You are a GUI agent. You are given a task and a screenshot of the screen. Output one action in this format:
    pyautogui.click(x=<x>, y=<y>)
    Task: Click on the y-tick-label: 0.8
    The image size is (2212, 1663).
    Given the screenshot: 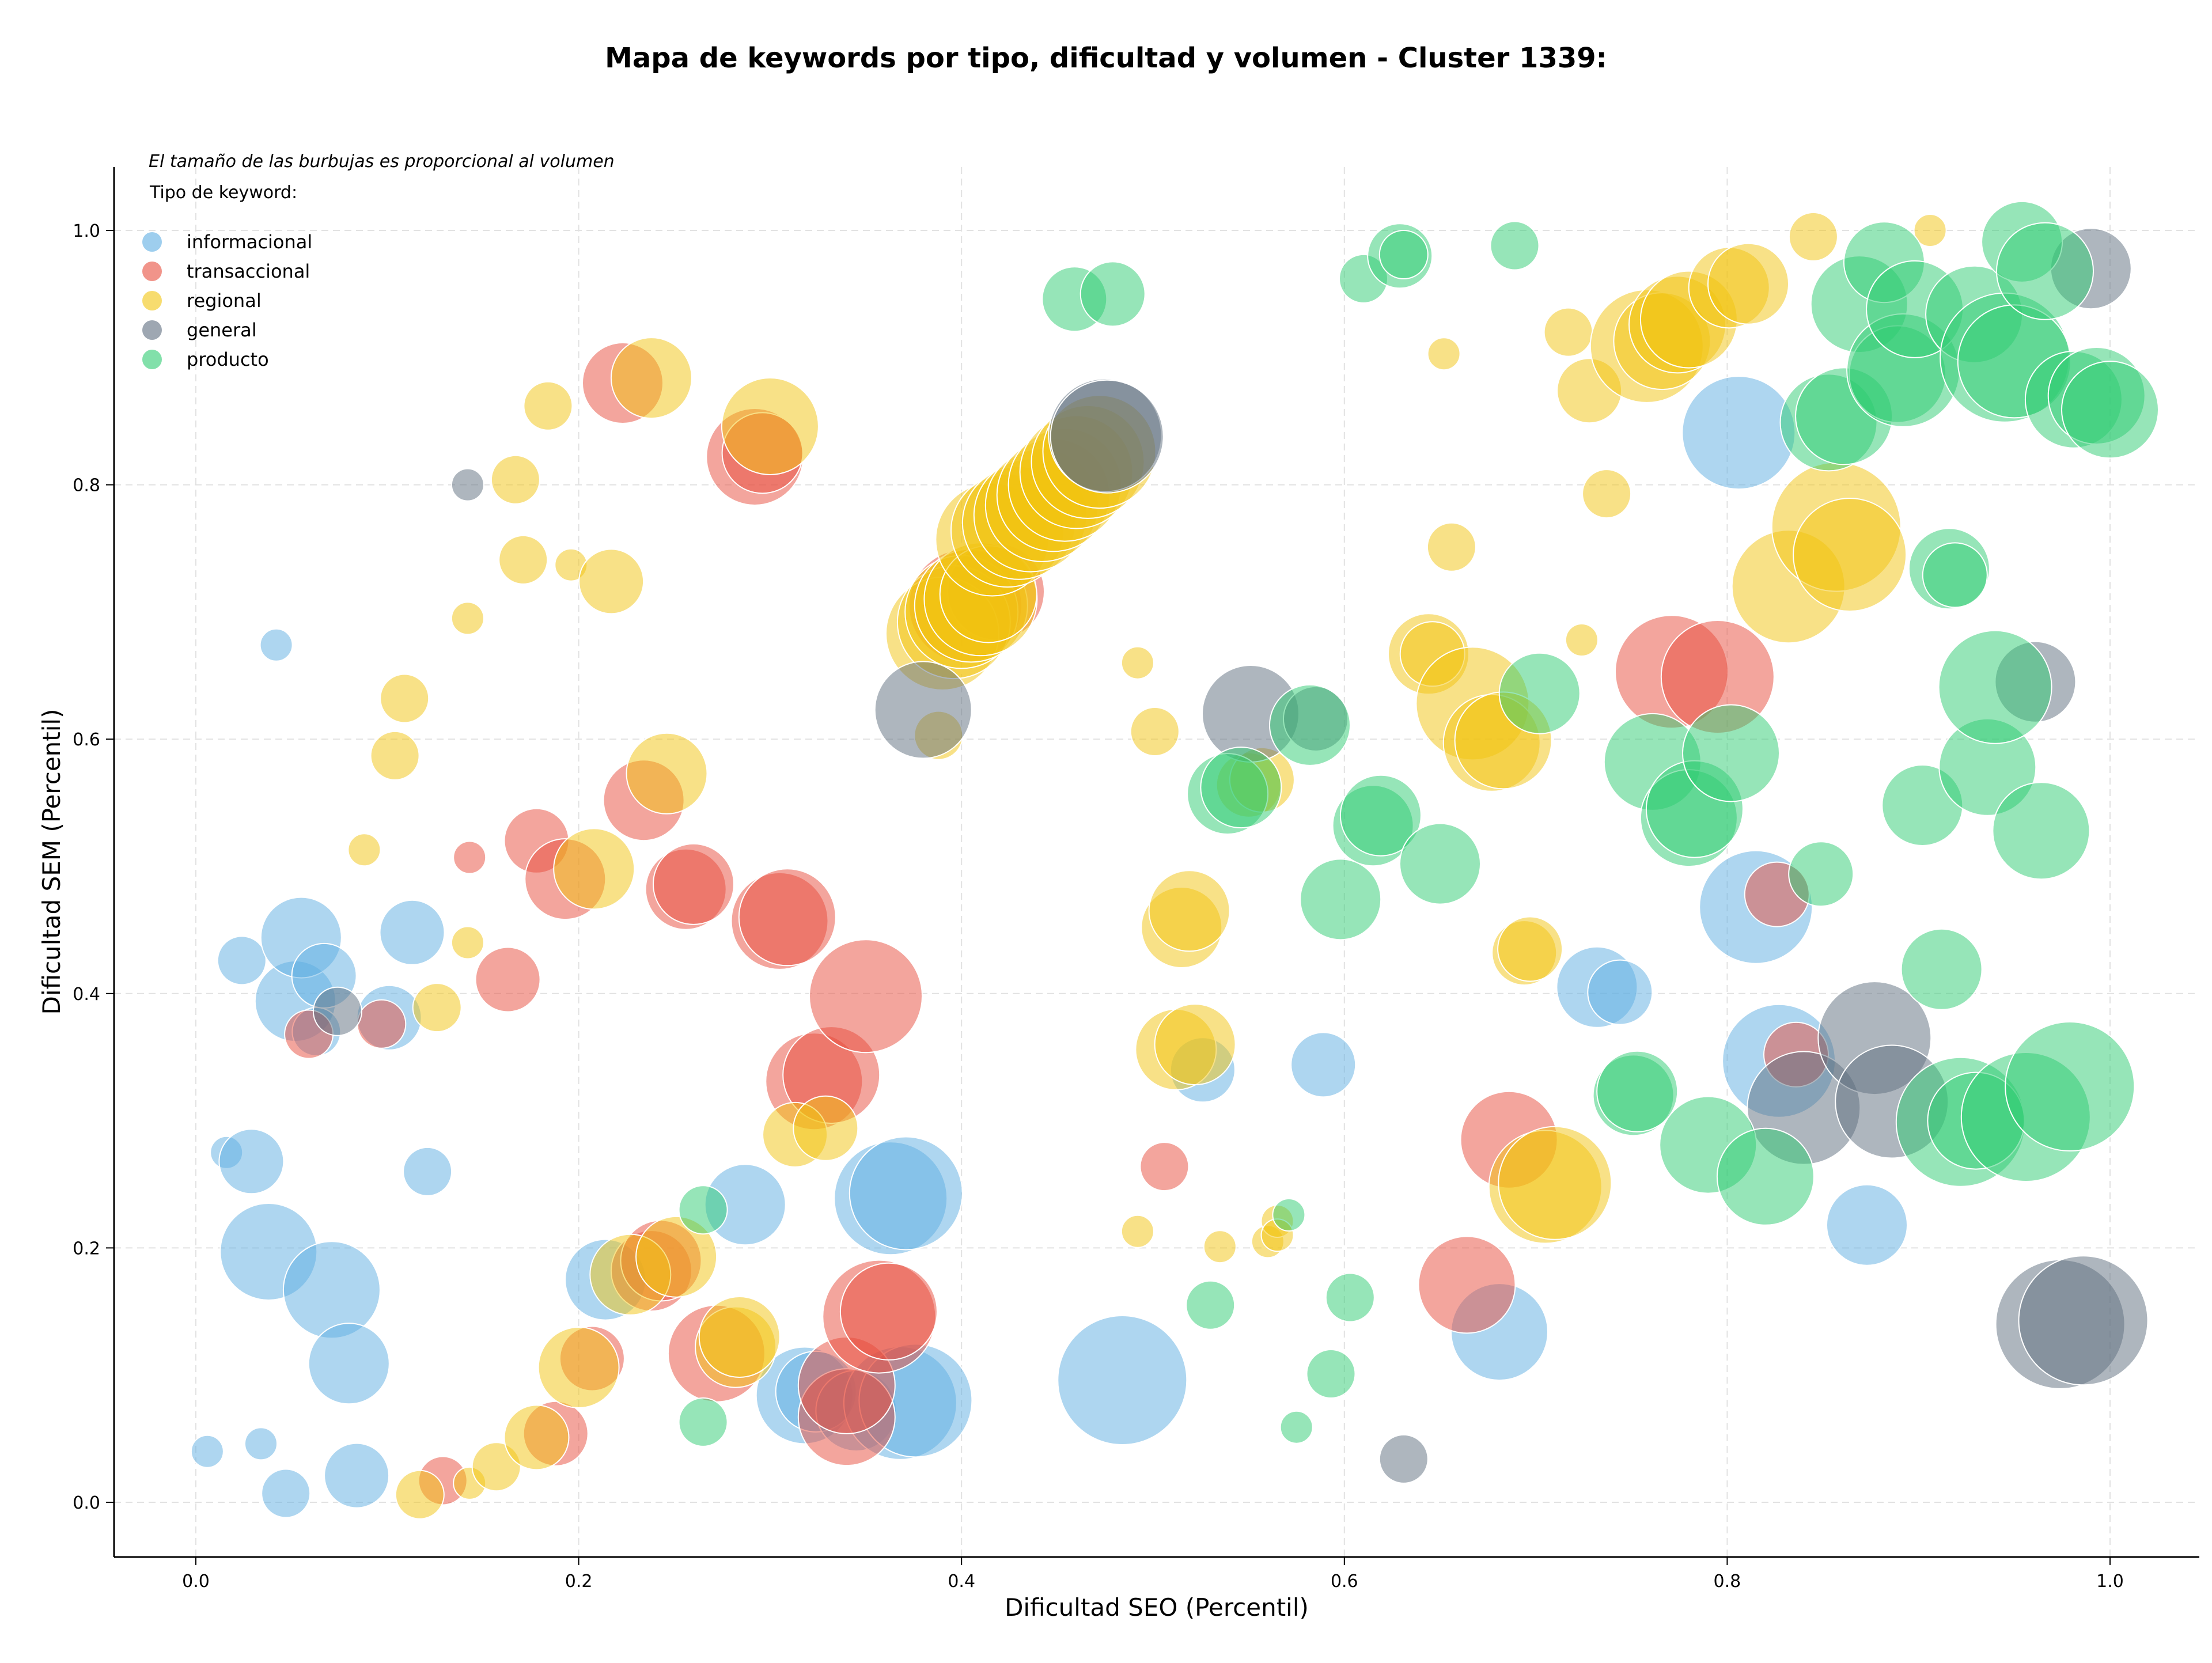 What is the action you would take?
    pyautogui.click(x=86, y=486)
    